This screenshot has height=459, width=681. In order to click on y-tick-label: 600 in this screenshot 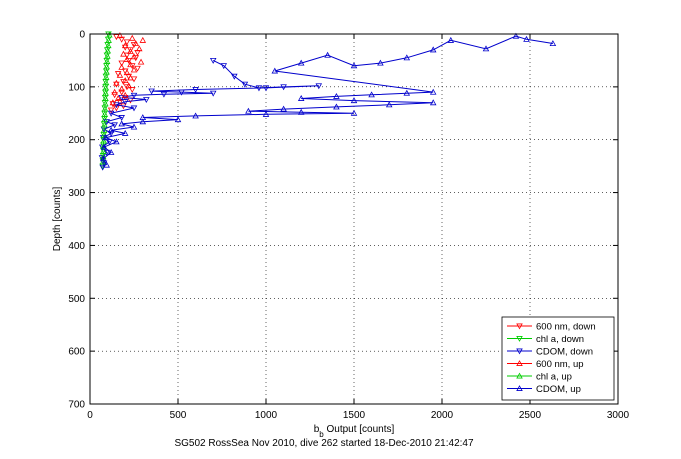, I will do `click(76, 352)`.